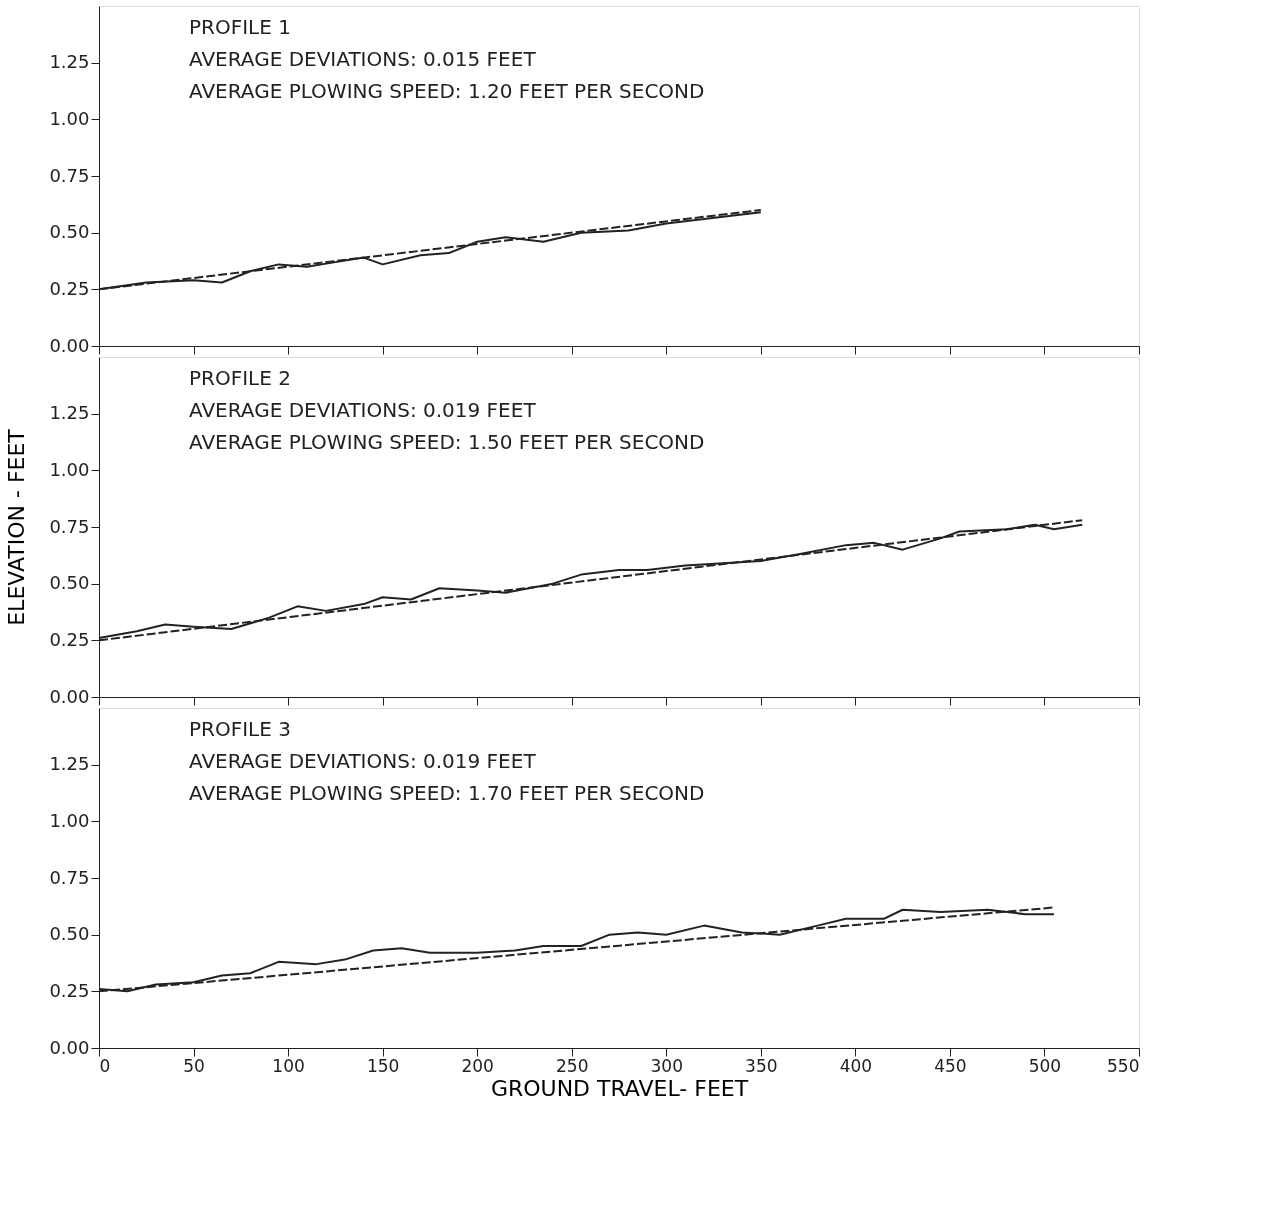 This screenshot has height=1218, width=1269. I want to click on x-tick-label: 500, so click(1045, 1065).